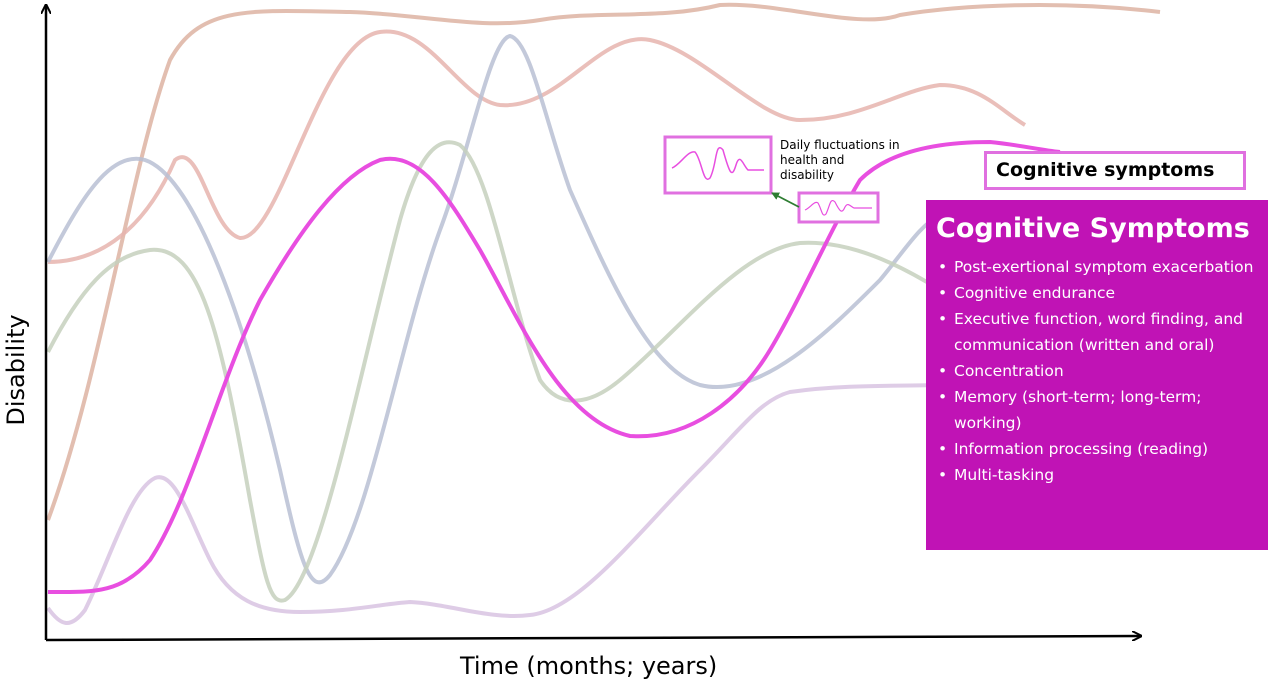  I want to click on symptom-item: • Information processing (reading), so click(1097, 449).